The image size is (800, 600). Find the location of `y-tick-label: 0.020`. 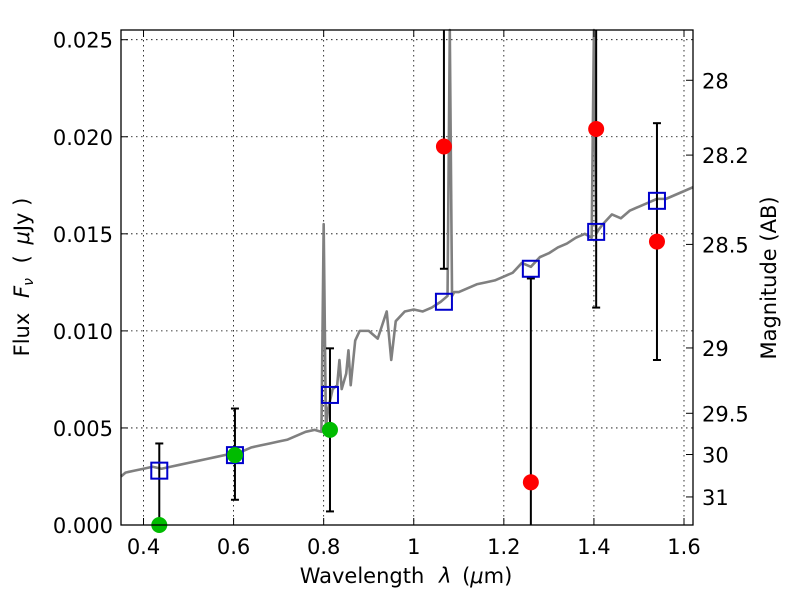

y-tick-label: 0.020 is located at coordinates (83, 138).